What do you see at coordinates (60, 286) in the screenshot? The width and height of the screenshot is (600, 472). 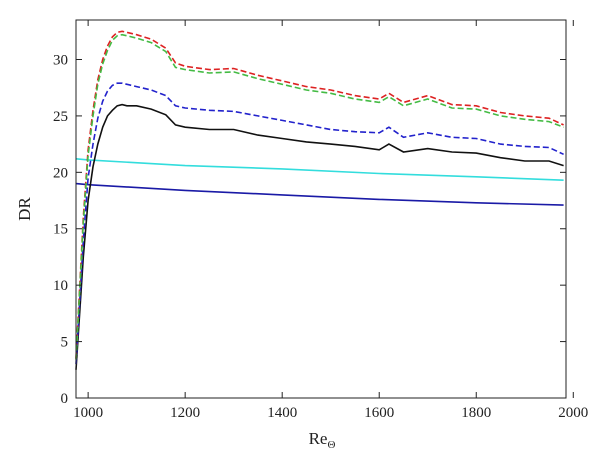 I see `y-tick-label: 10` at bounding box center [60, 286].